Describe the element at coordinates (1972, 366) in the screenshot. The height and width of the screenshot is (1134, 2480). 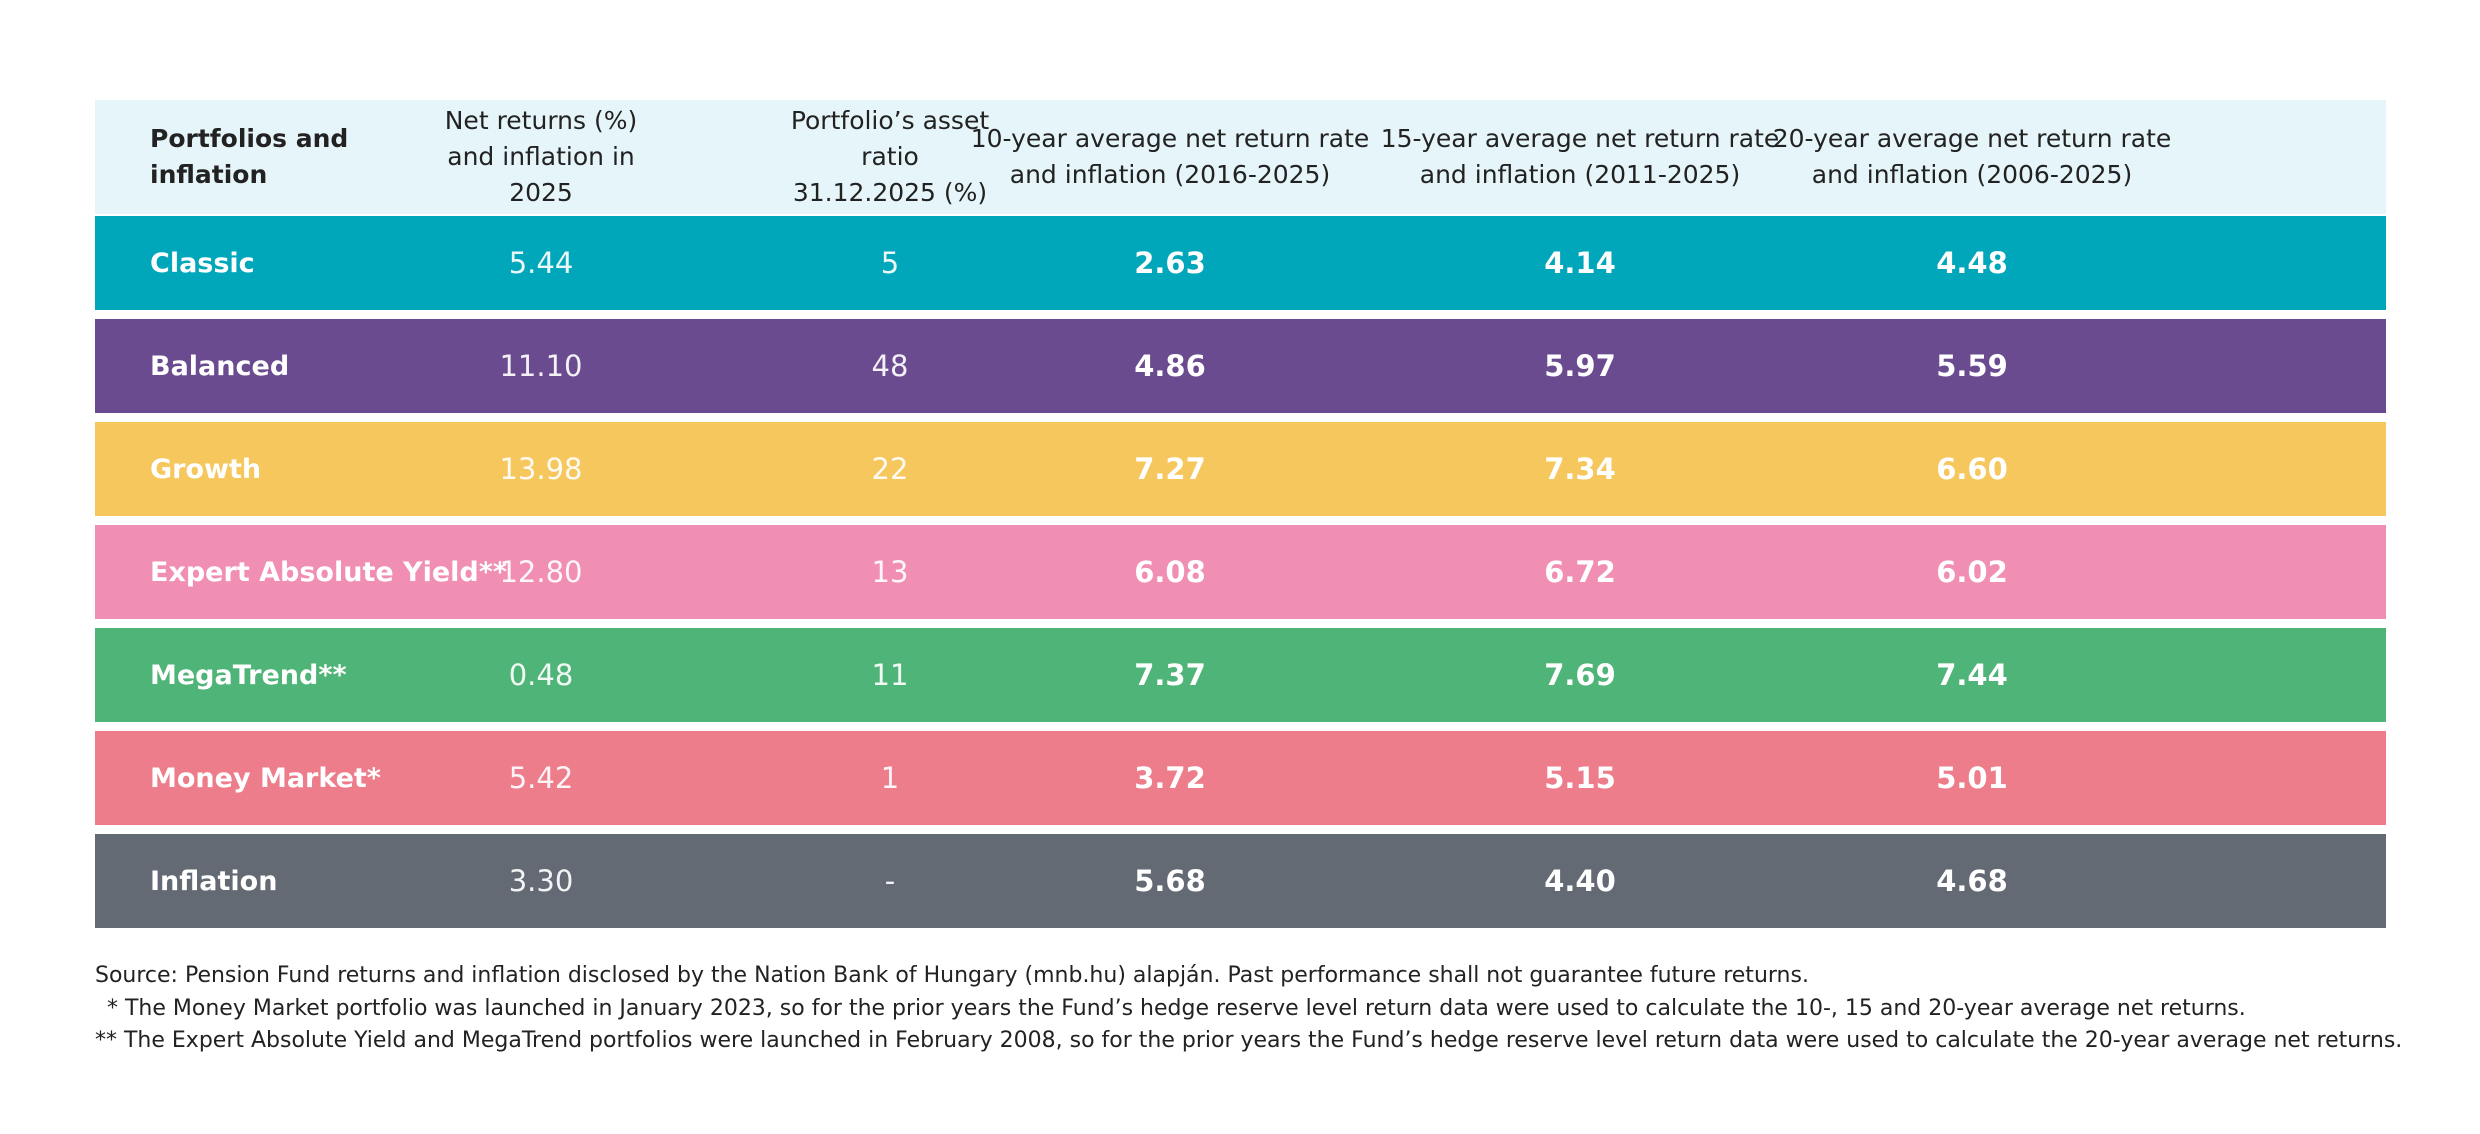
I see `table-cell: 5.59` at that location.